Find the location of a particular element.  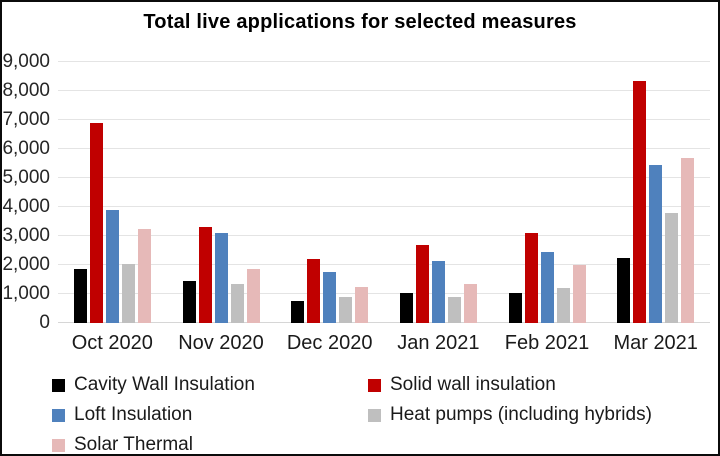

legend-label: Heat pumps (including hybrids) is located at coordinates (521, 414).